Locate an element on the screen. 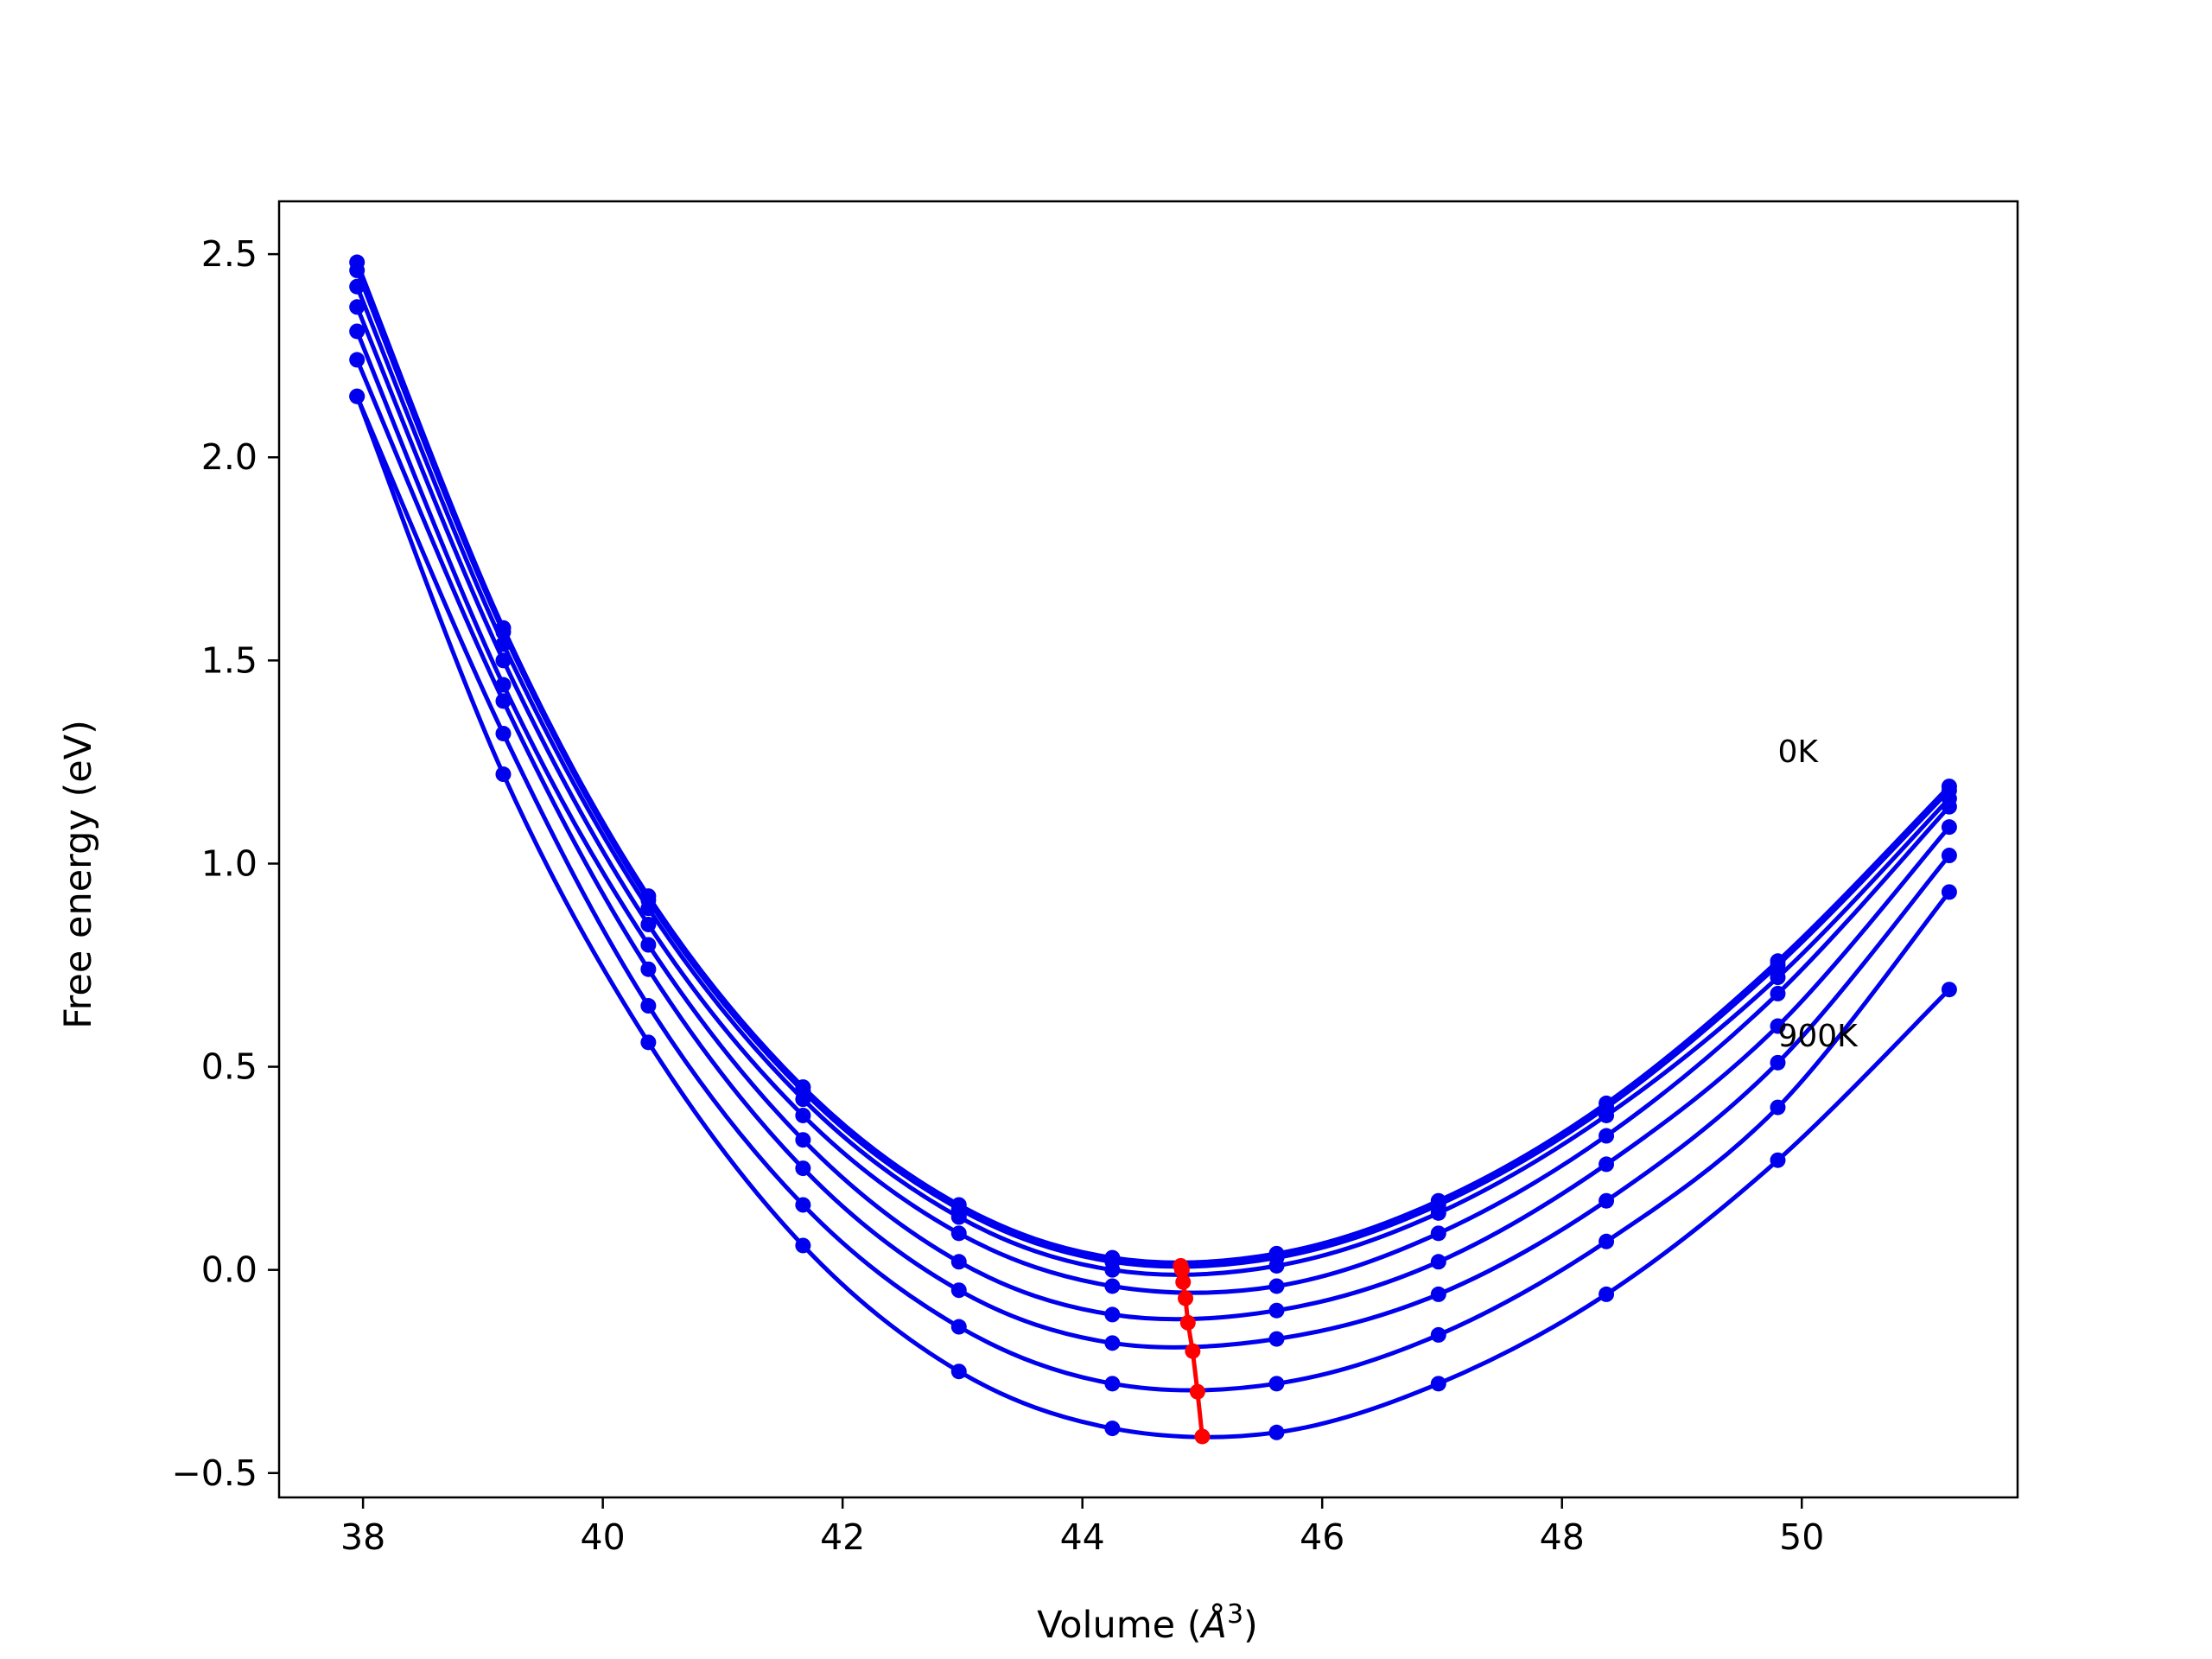 This screenshot has width=2212, height=1659. y-axis-label: Free energy (eV) is located at coordinates (78, 874).